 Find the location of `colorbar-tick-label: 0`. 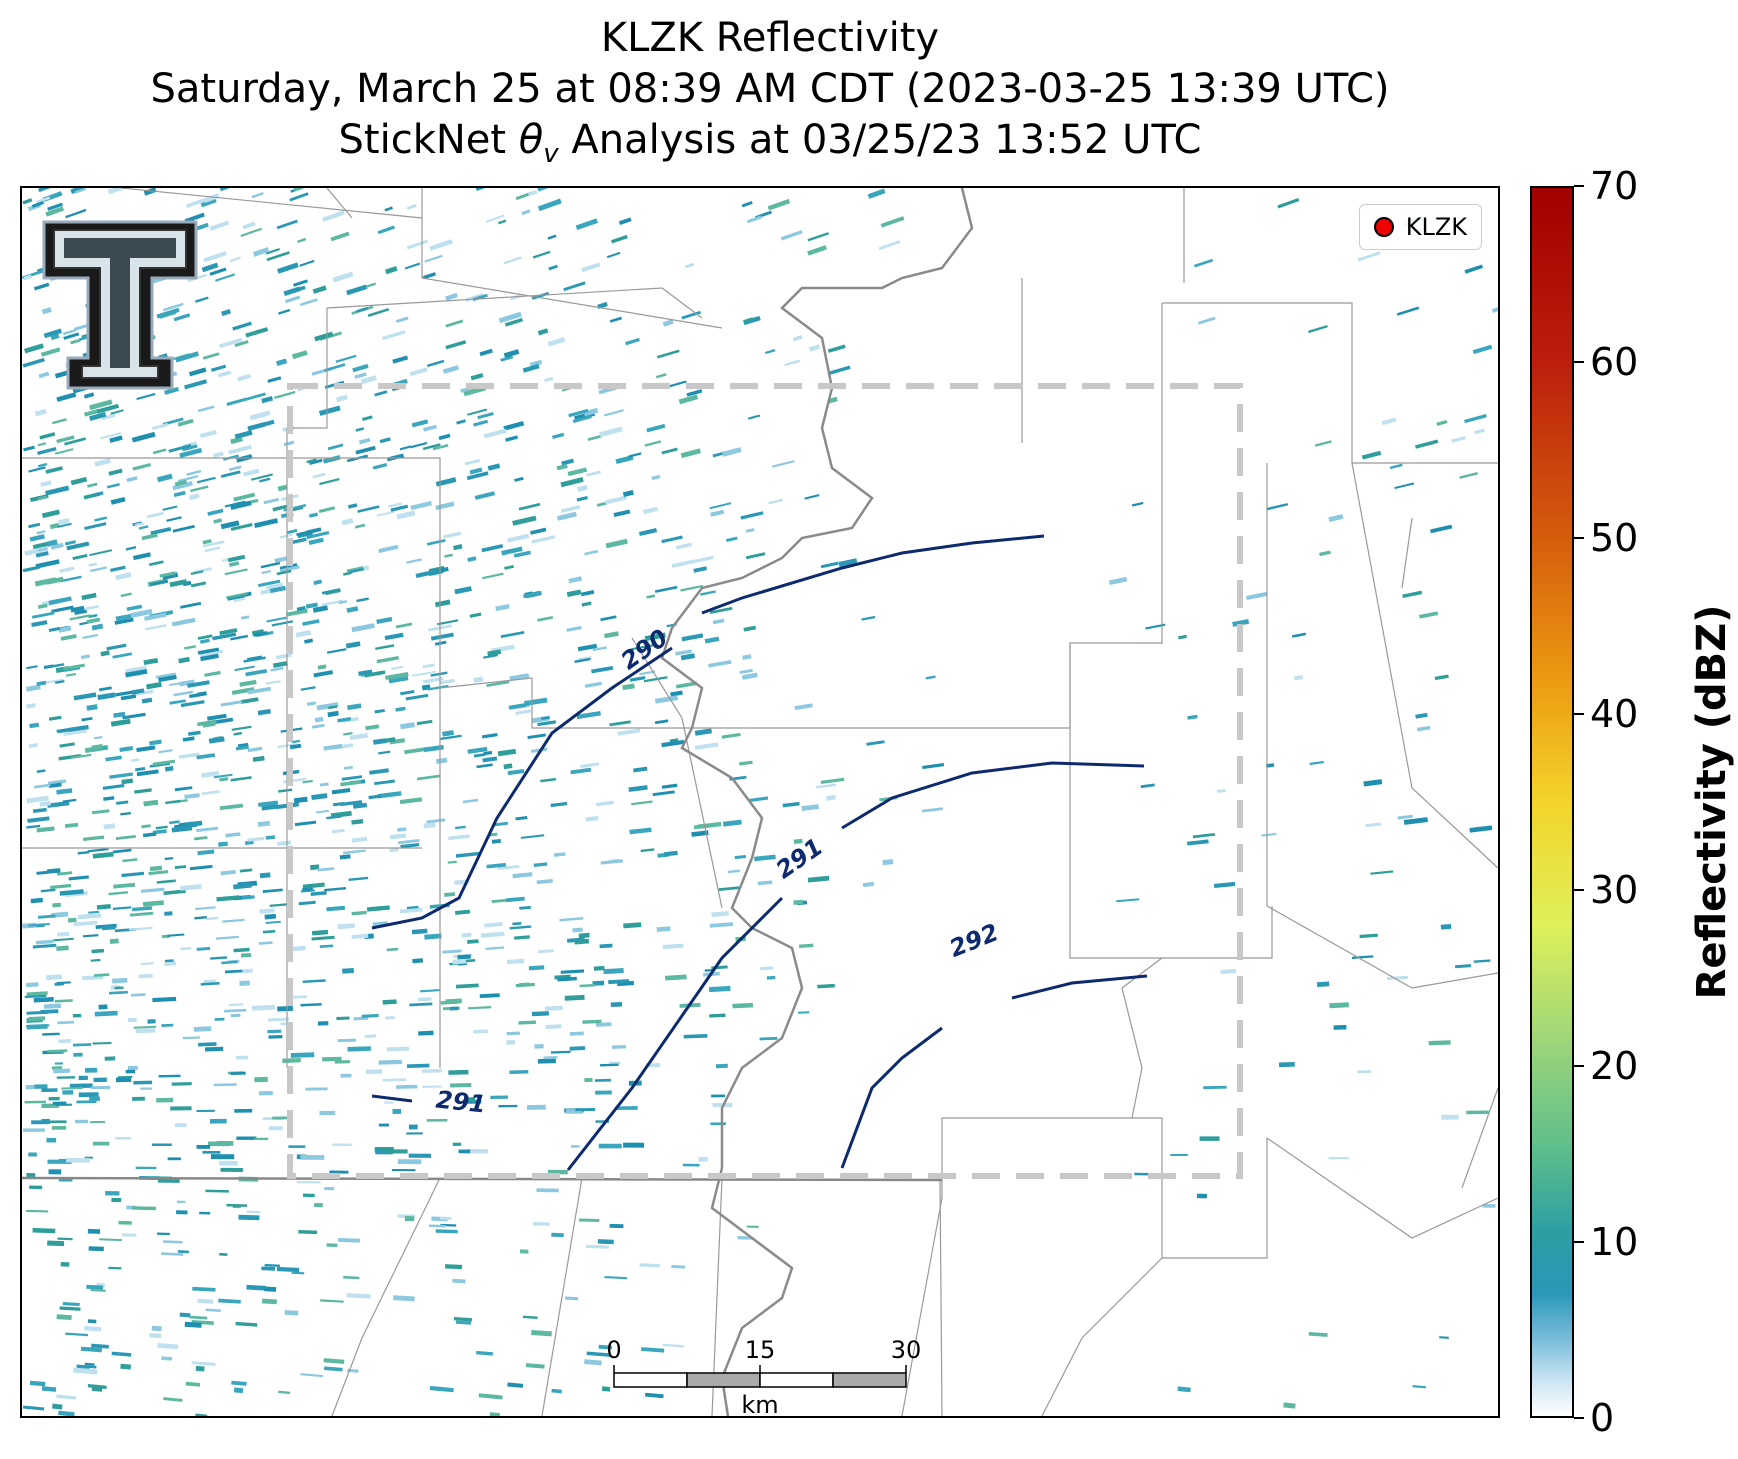

colorbar-tick-label: 0 is located at coordinates (1602, 1418).